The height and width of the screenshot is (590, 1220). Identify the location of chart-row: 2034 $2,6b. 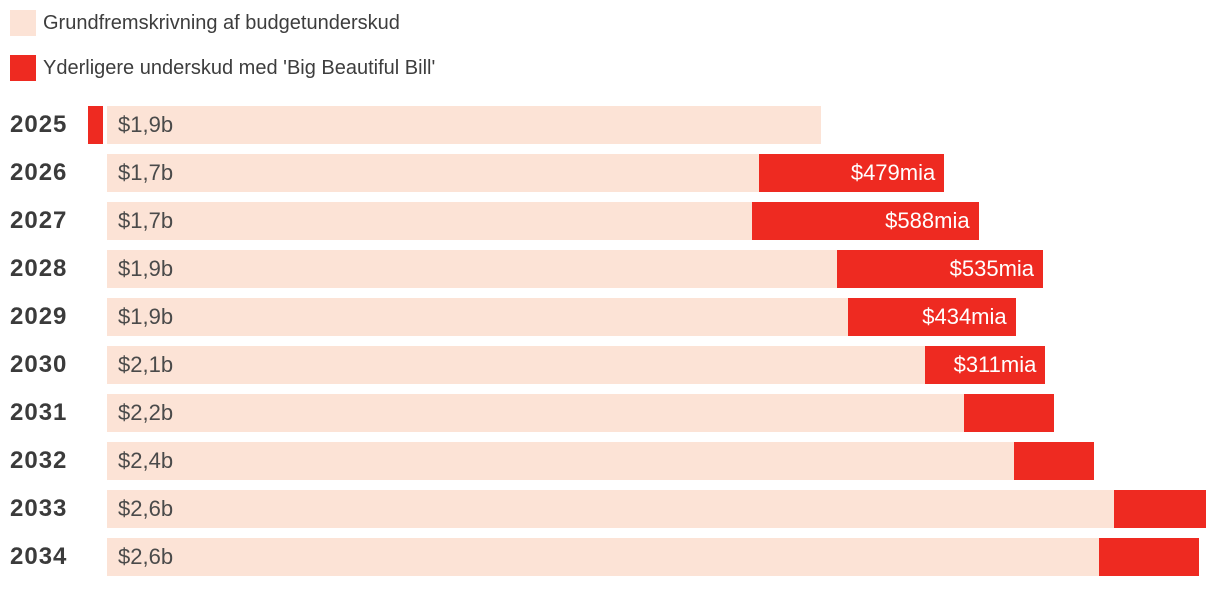
(610, 557).